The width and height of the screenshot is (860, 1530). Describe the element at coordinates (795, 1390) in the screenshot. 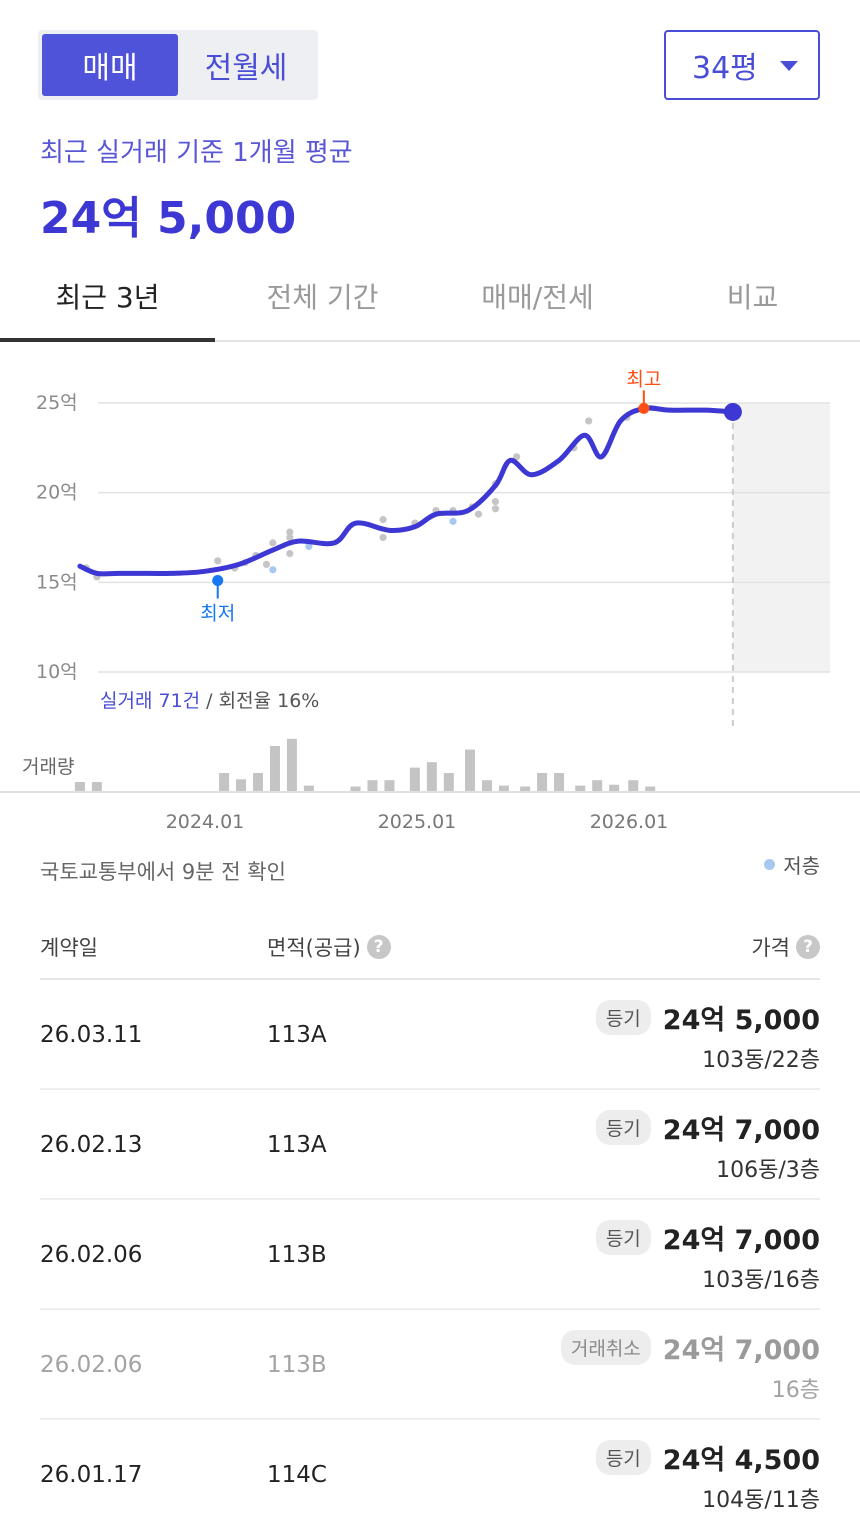

I see `row-floor: 16층` at that location.